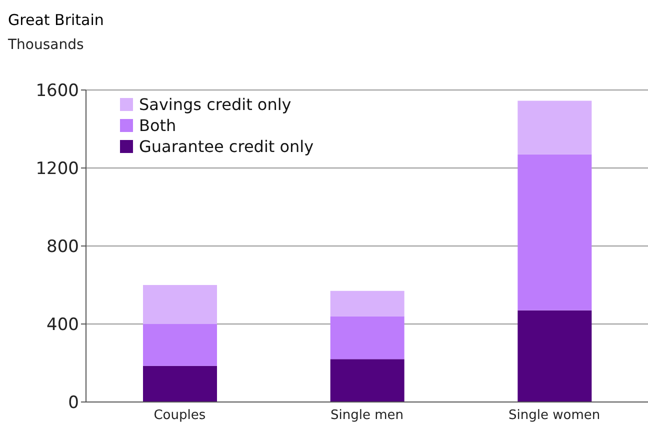  I want to click on chart-subtitle: Thousands, so click(46, 45).